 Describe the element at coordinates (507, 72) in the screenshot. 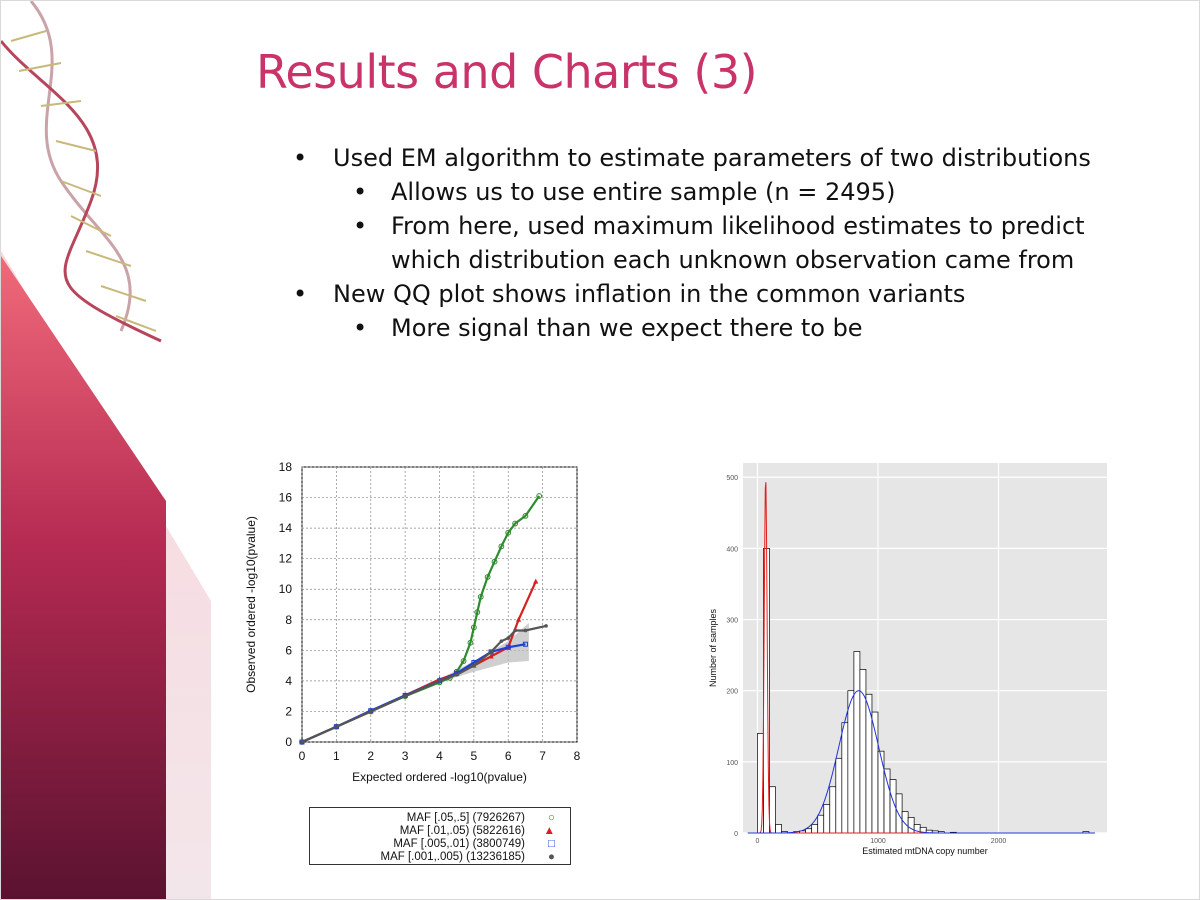

I see `slide-title: Results and Charts (3)` at that location.